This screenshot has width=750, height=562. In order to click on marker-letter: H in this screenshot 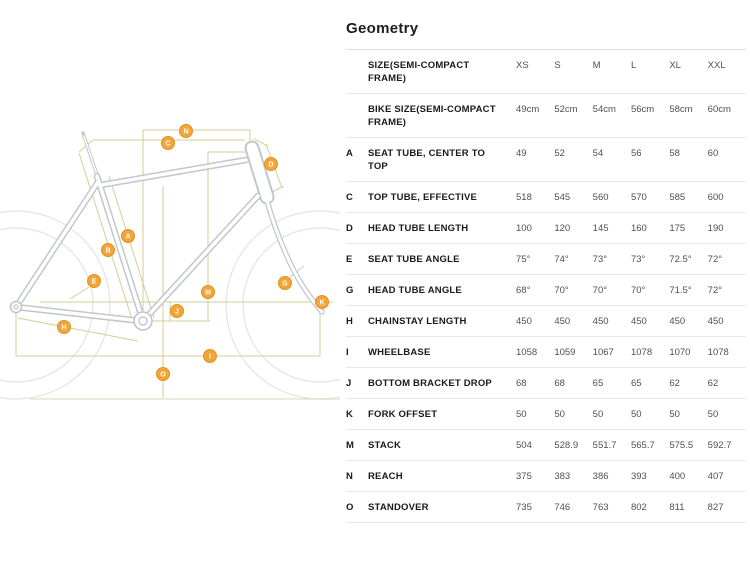, I will do `click(63, 328)`.